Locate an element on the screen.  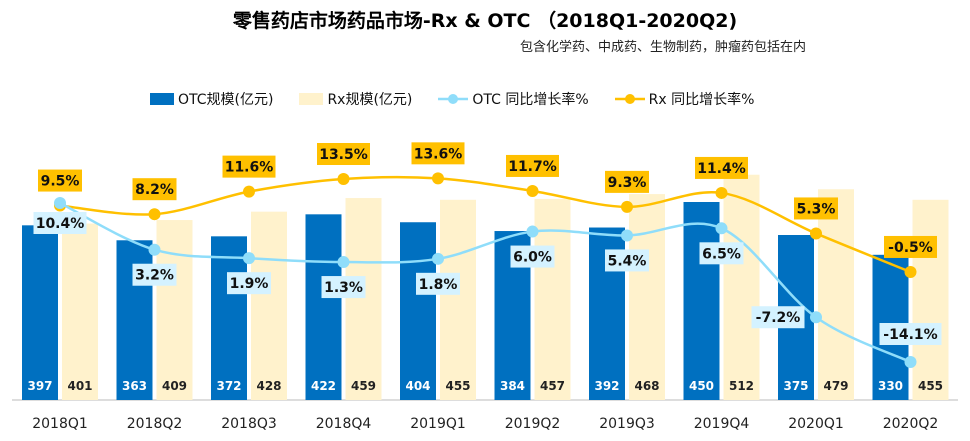
x-tick-label: 2019Q2 is located at coordinates (533, 424).